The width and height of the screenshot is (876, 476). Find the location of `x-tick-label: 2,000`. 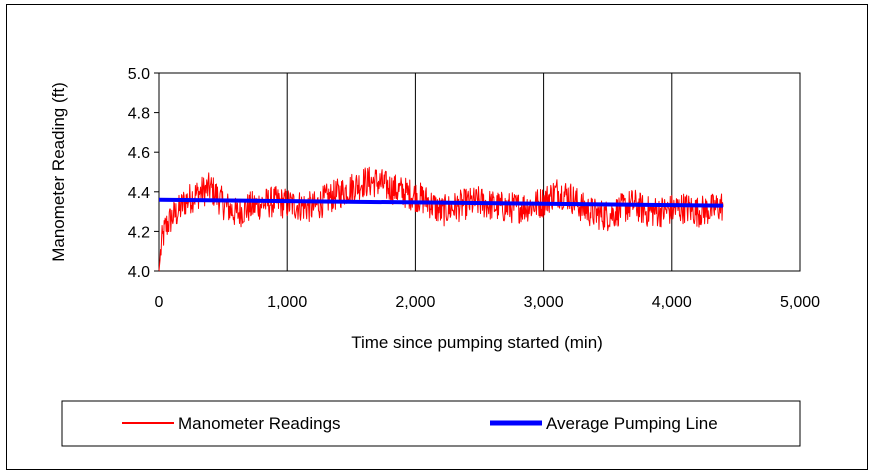

x-tick-label: 2,000 is located at coordinates (415, 302).